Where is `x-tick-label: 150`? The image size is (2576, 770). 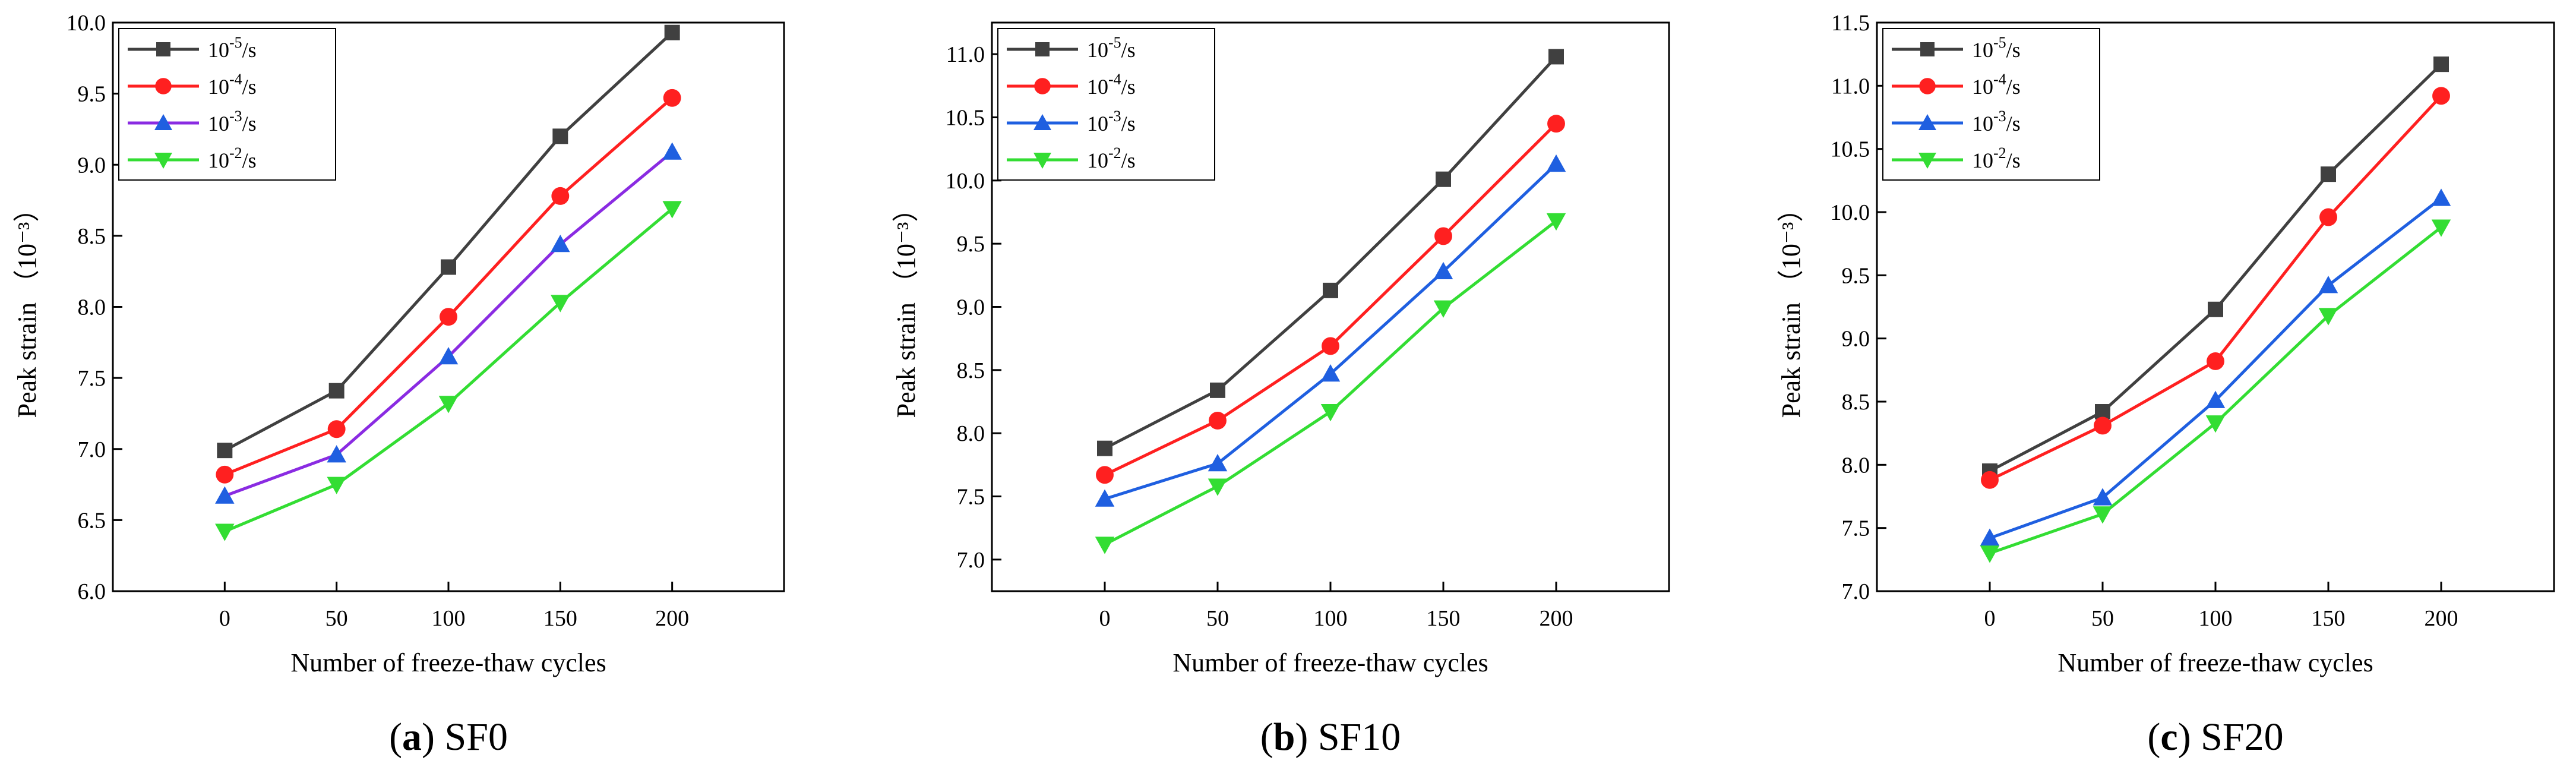 x-tick-label: 150 is located at coordinates (560, 618).